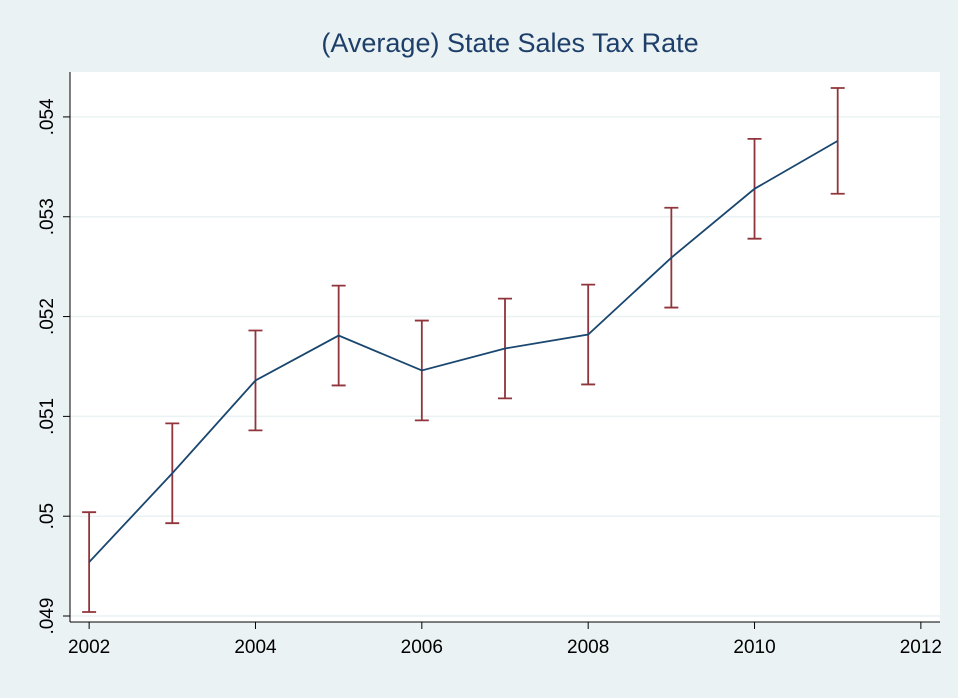  Describe the element at coordinates (588, 647) in the screenshot. I see `x-tick-label: 2008` at that location.